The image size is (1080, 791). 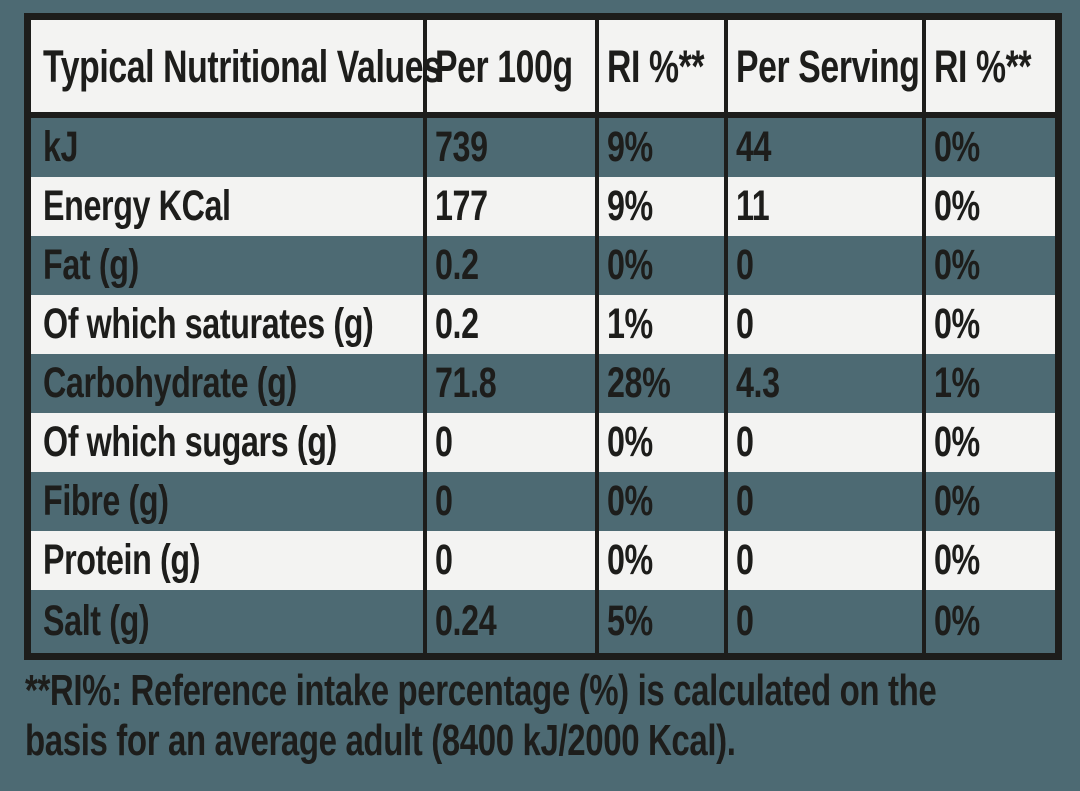 I want to click on header-cell-ri-percent-100g: RI %**, so click(x=664, y=66).